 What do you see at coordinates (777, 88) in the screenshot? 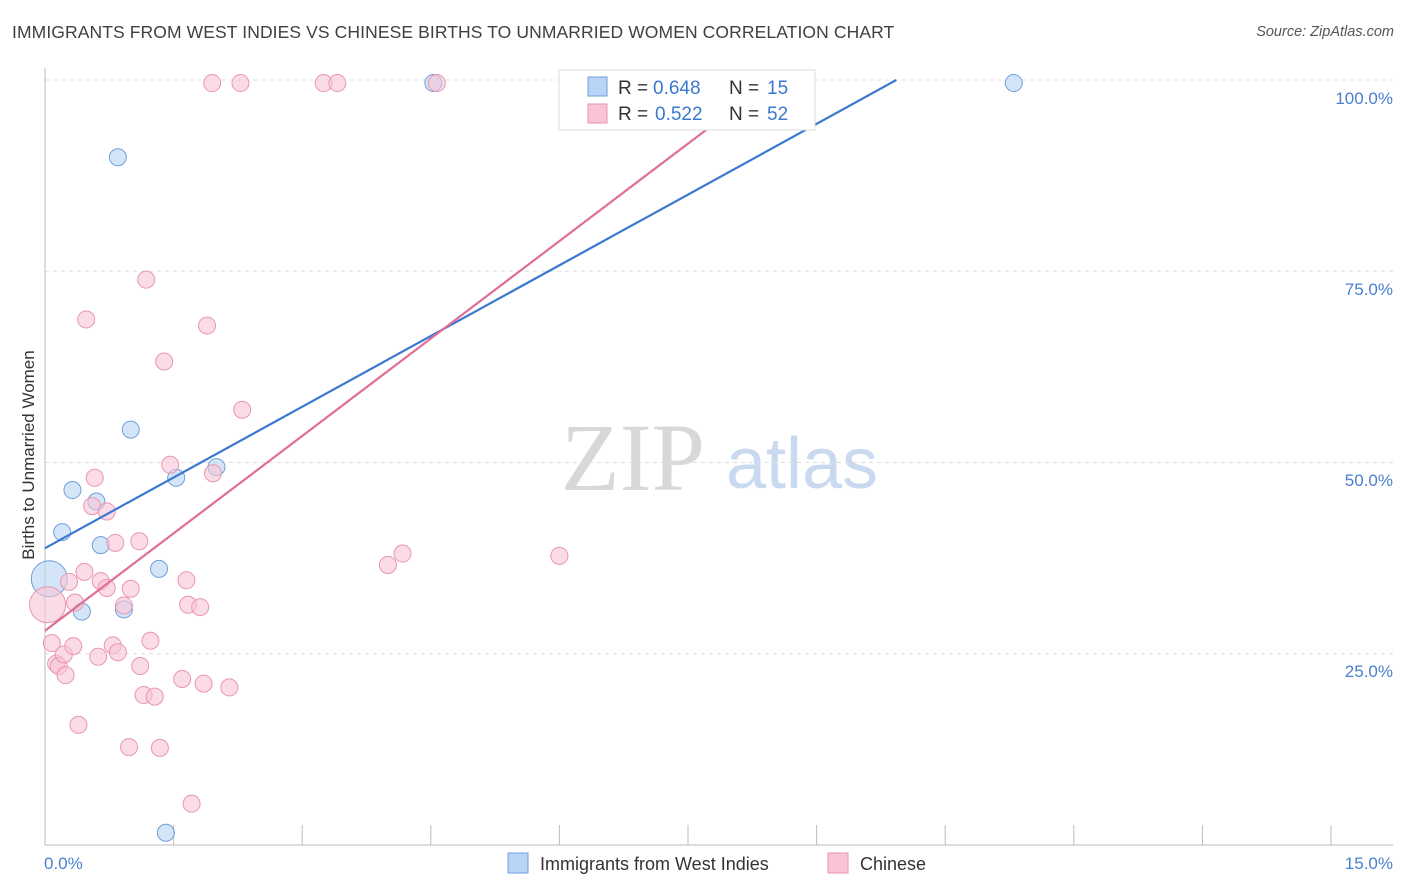
I see `stats-n-value-blue: 15` at bounding box center [777, 88].